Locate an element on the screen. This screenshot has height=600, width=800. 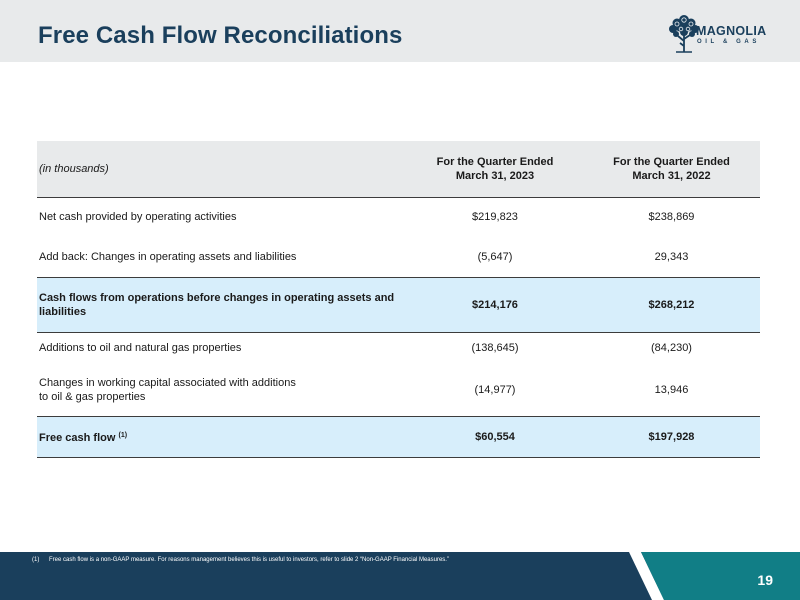
footnote-marker: (1) is located at coordinates (36, 560).